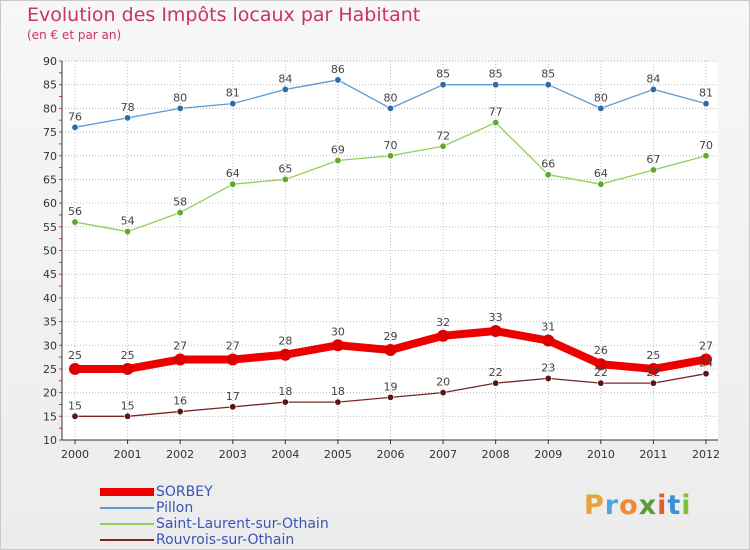 The height and width of the screenshot is (550, 750). What do you see at coordinates (629, 505) in the screenshot?
I see `logo-letter: o` at bounding box center [629, 505].